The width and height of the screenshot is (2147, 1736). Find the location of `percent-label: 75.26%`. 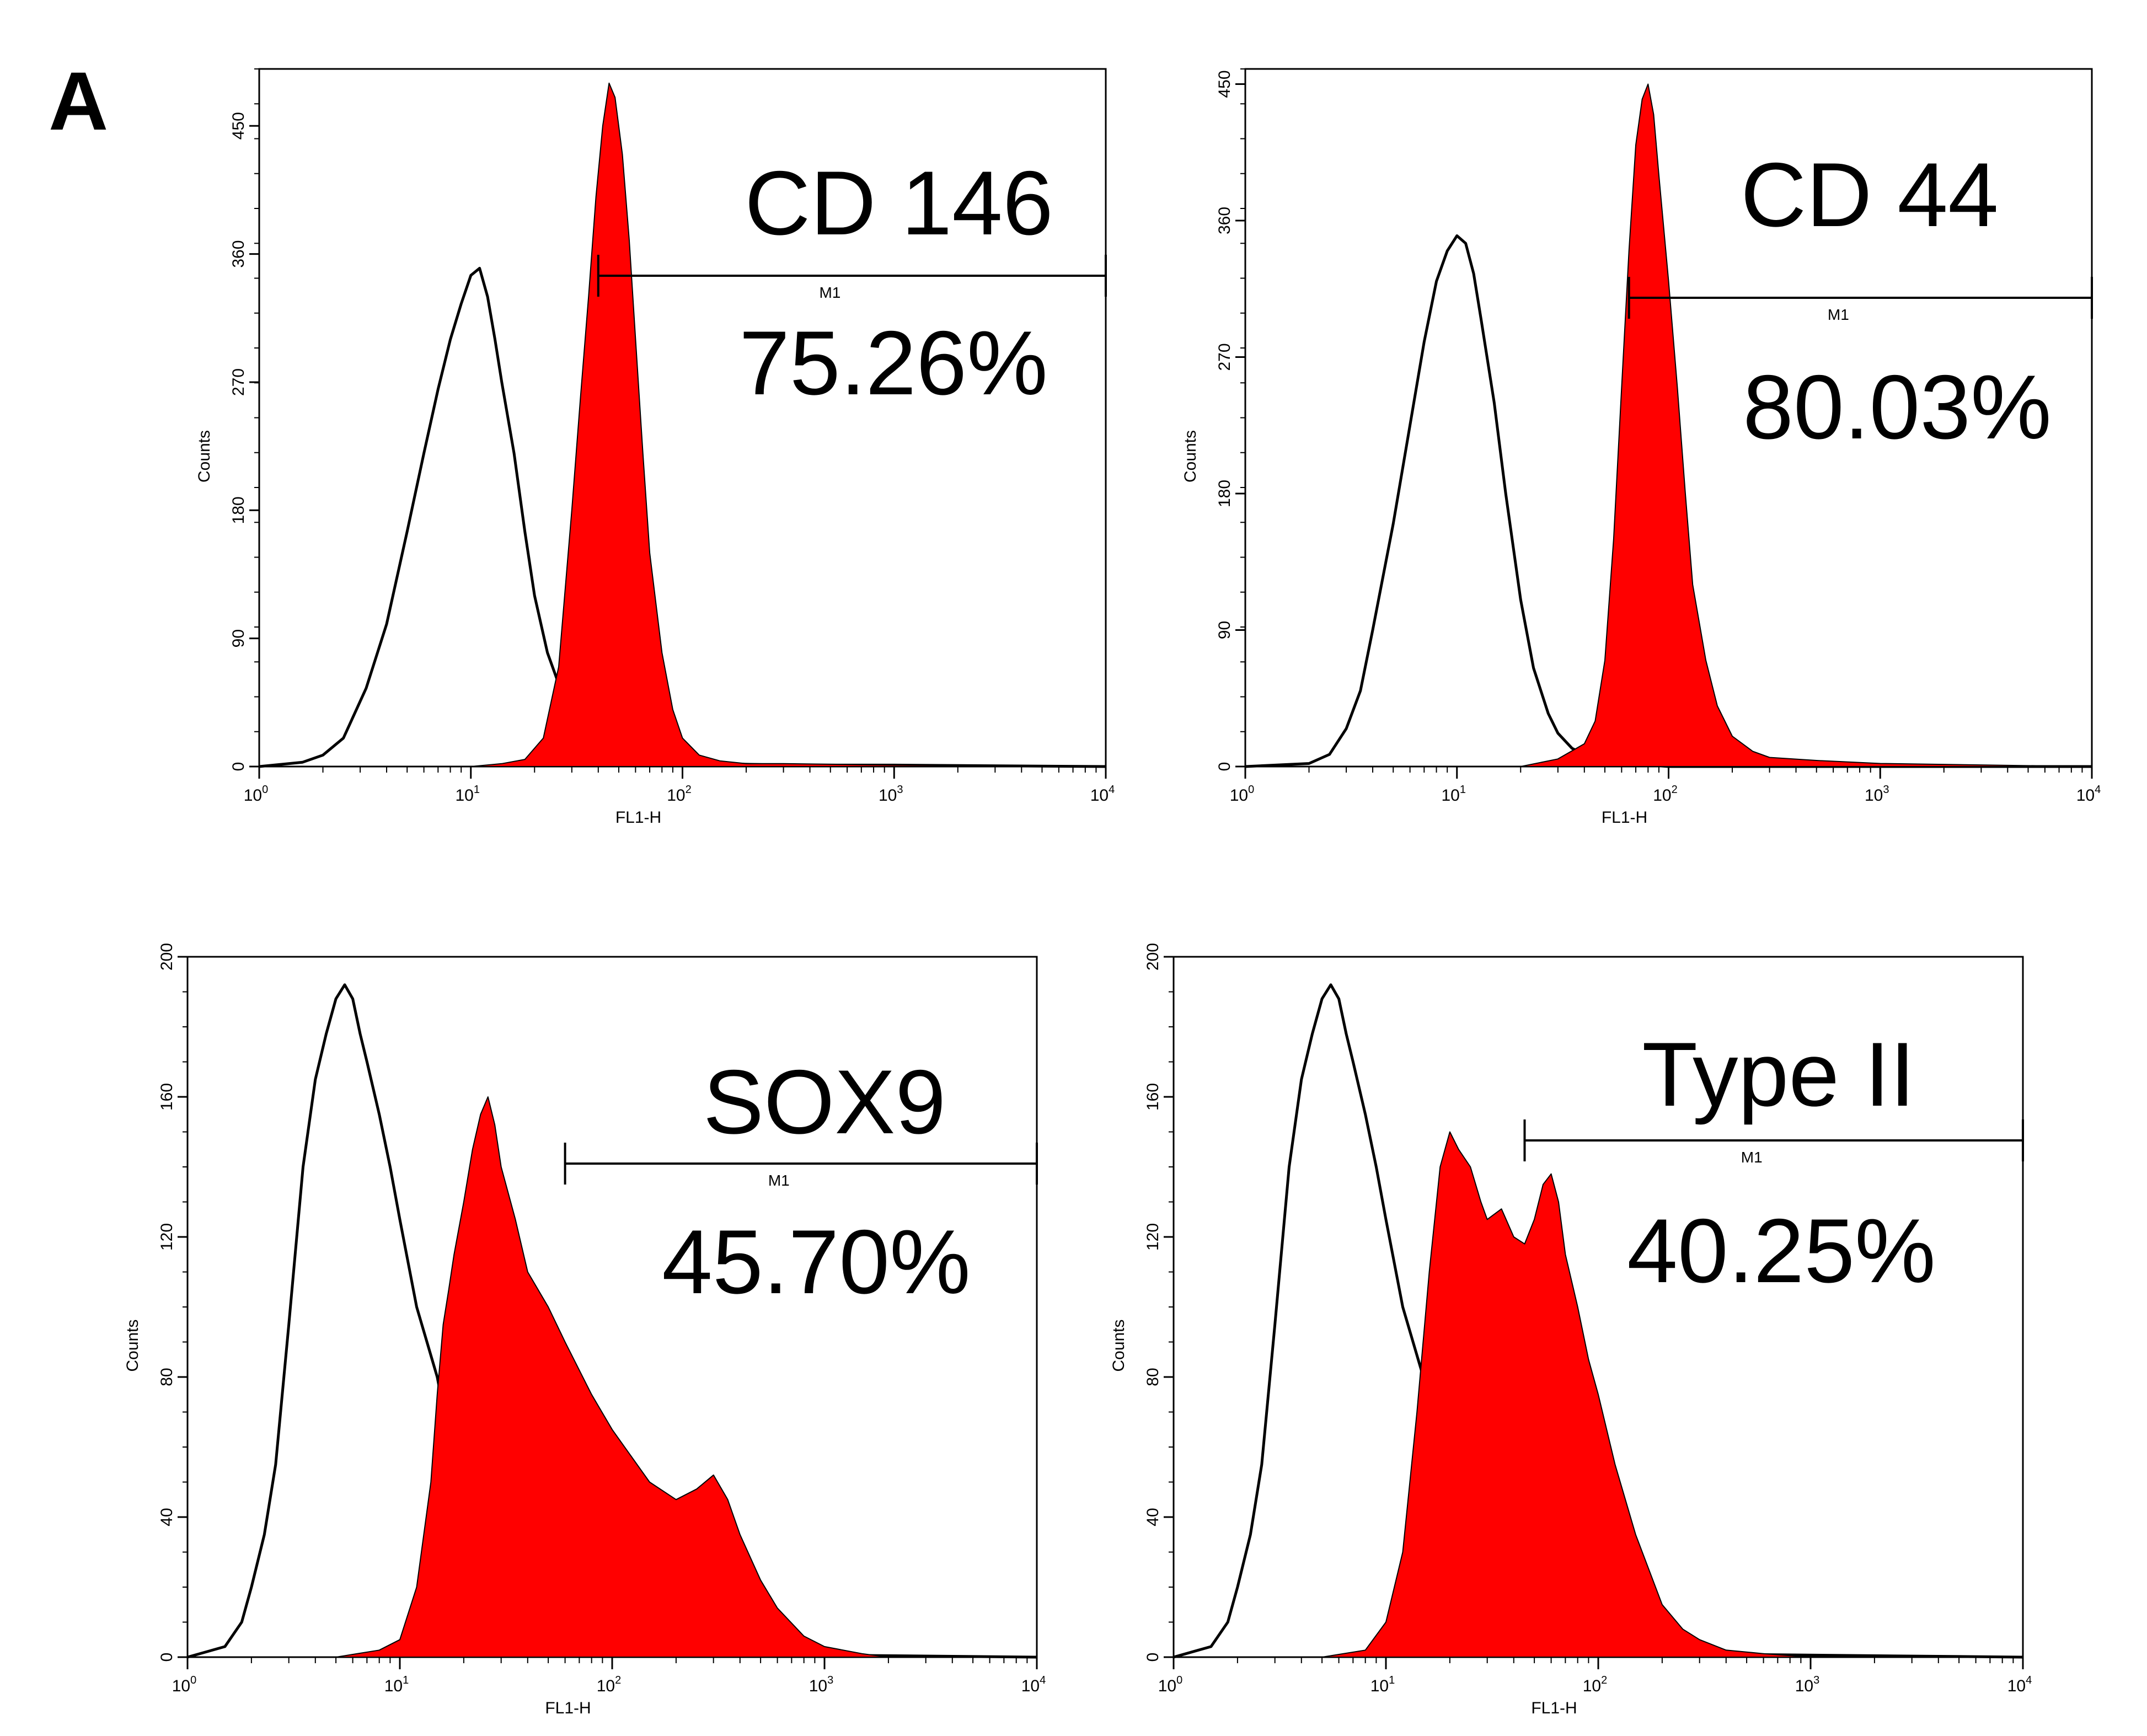

percent-label: 75.26% is located at coordinates (893, 363).